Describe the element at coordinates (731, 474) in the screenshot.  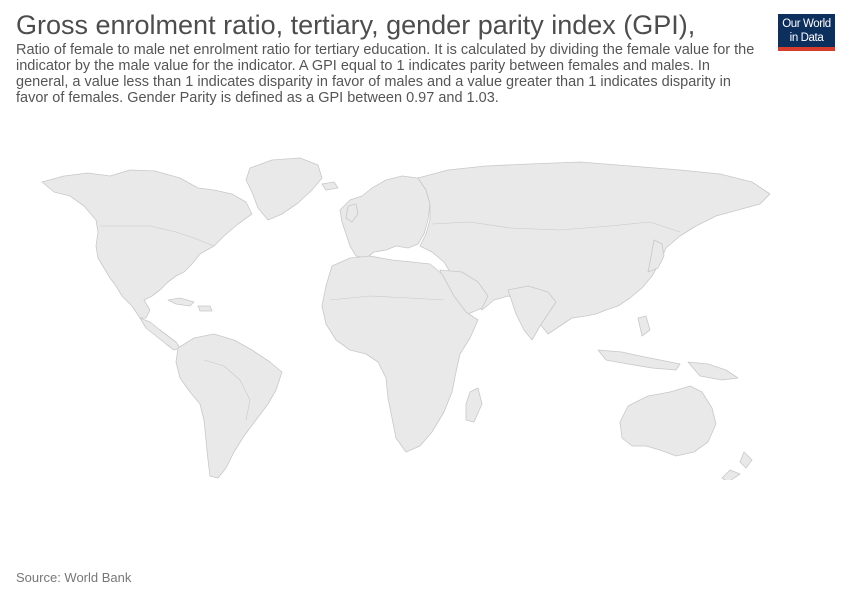
I see `region-new-zealand-south` at that location.